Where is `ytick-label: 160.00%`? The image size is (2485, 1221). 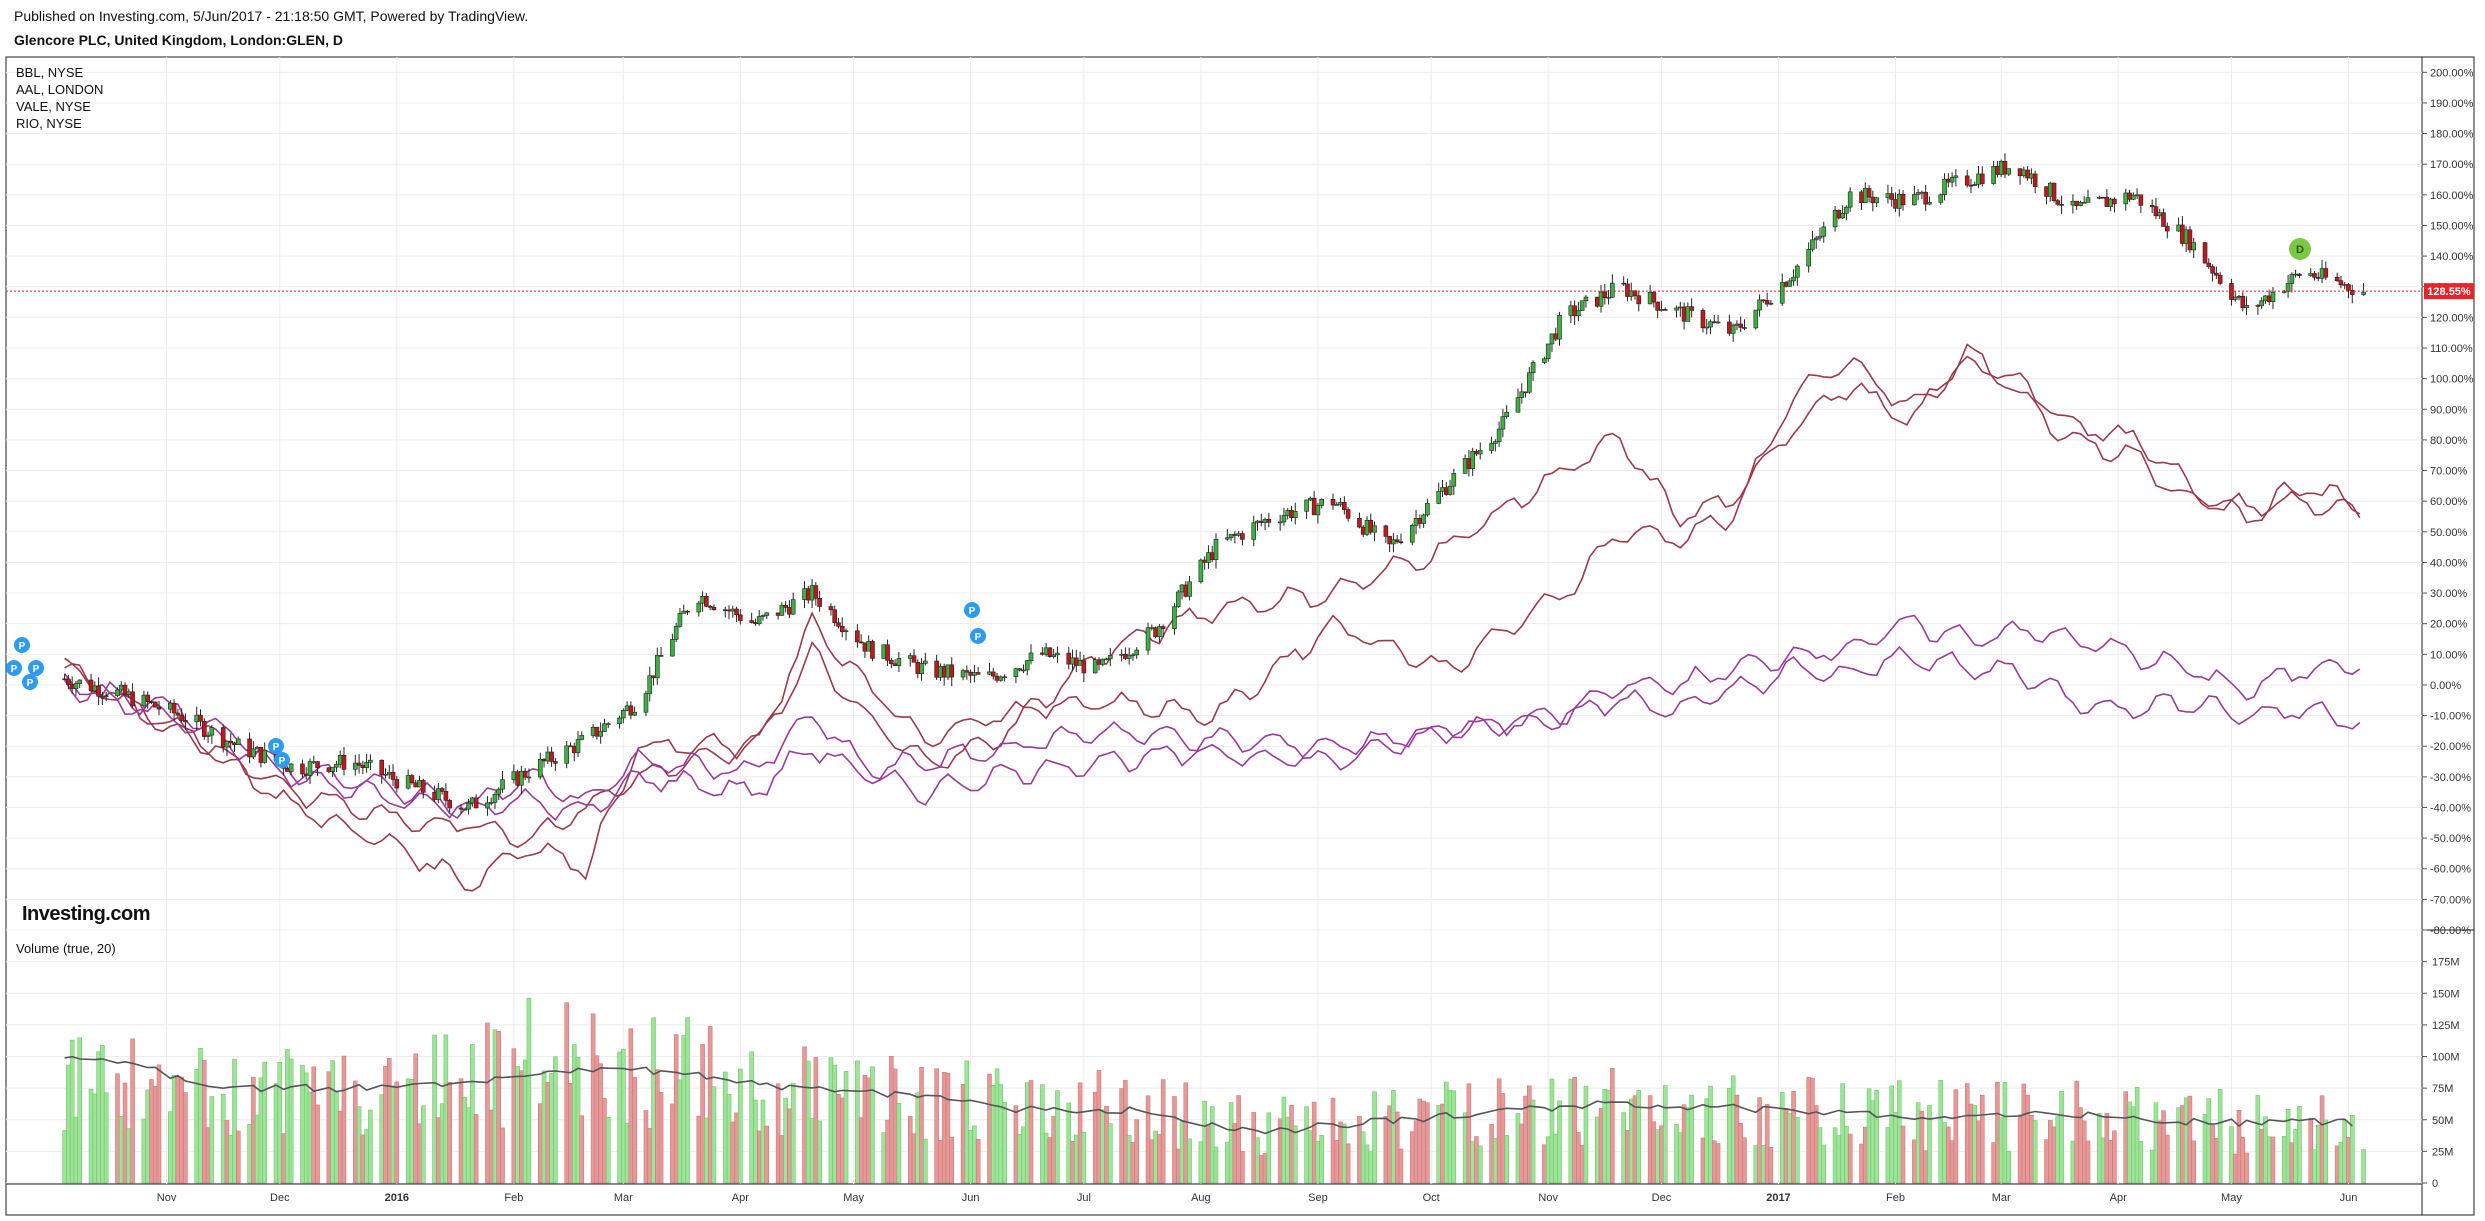
ytick-label: 160.00% is located at coordinates (2452, 196).